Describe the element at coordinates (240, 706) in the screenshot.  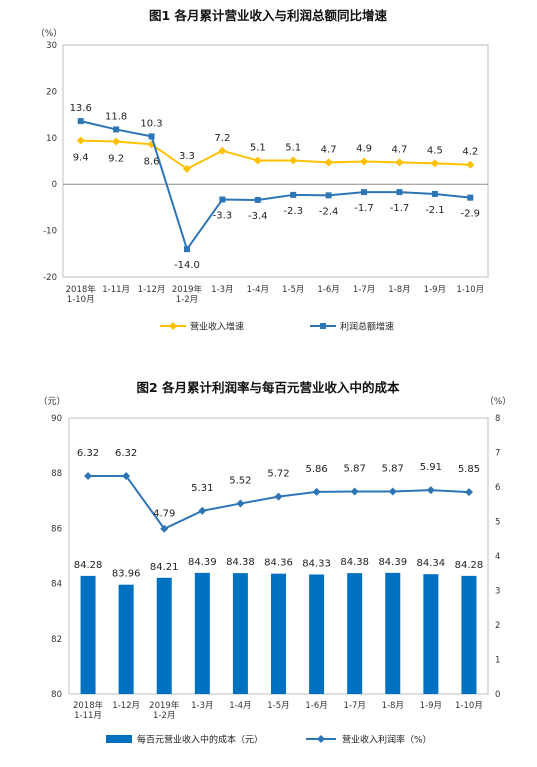
I see `chart2-x-tick: 1-4月` at that location.